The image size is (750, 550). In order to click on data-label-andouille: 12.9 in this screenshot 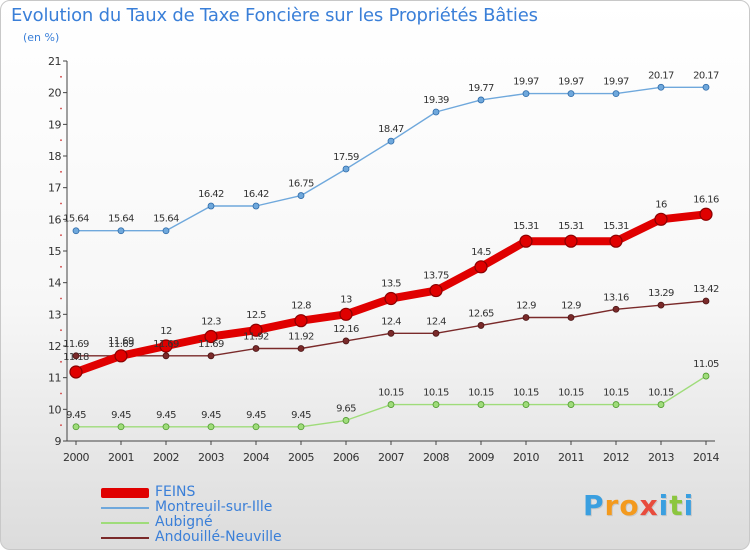, I will do `click(526, 306)`.